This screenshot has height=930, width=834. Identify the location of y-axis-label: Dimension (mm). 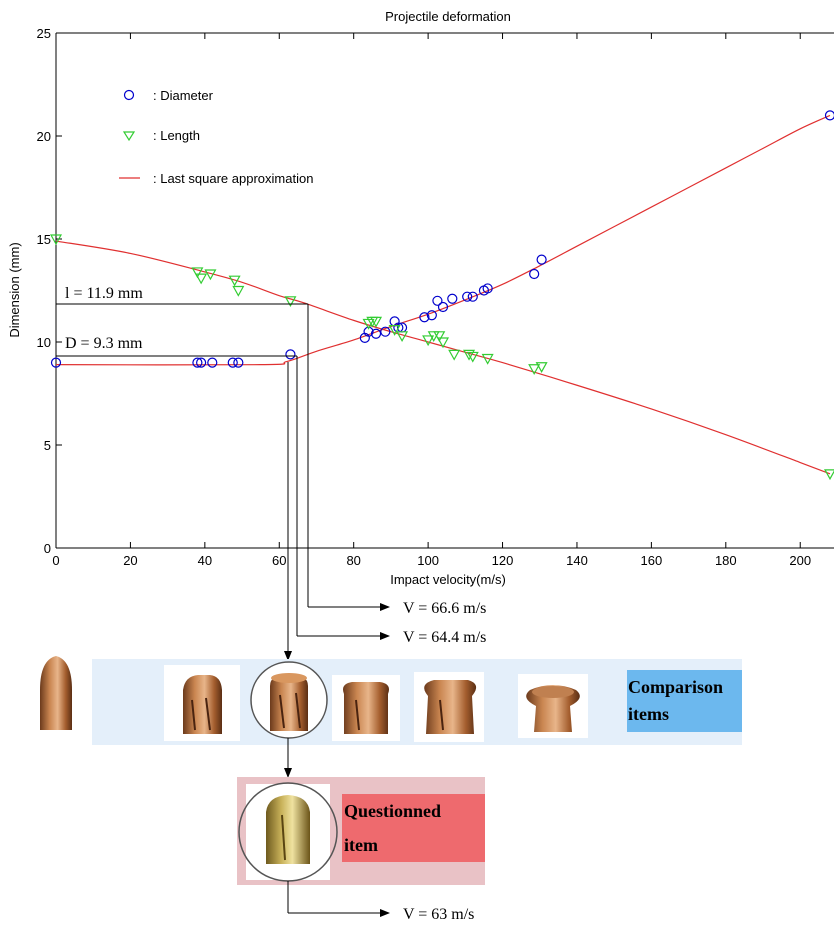
(14, 289).